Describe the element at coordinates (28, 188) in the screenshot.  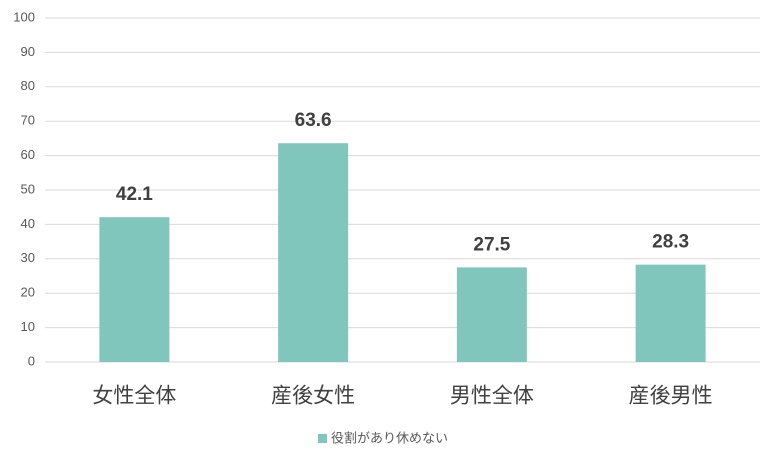
I see `y-tick-label: 50` at that location.